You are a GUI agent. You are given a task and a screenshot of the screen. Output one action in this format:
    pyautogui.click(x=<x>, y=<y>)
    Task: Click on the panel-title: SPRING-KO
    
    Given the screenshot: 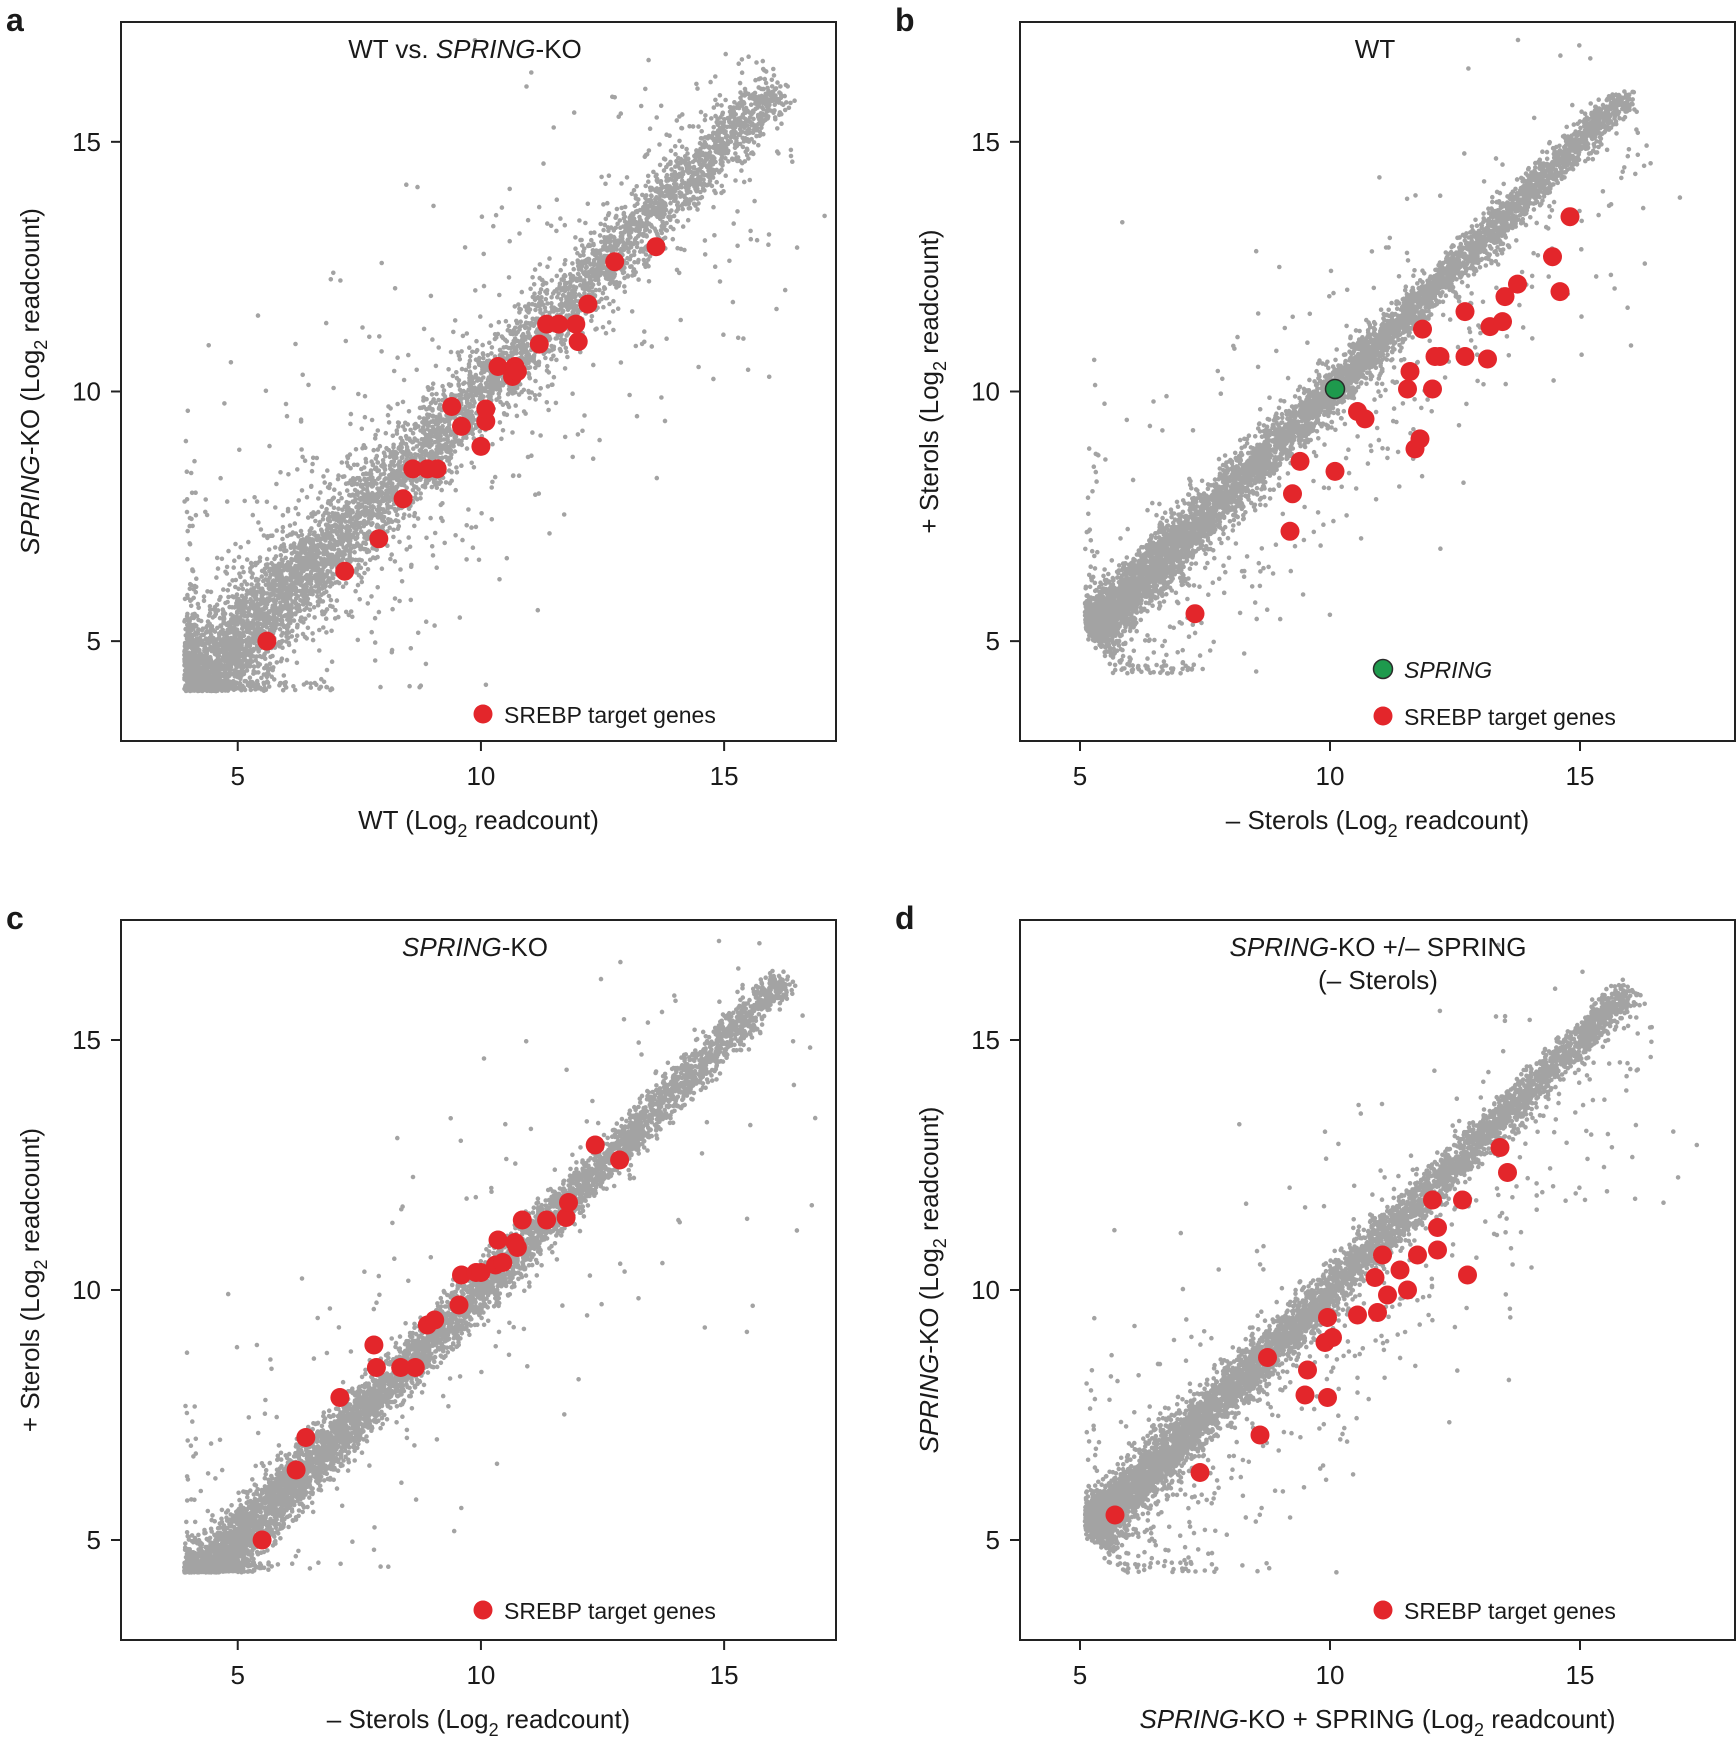 What is the action you would take?
    pyautogui.click(x=475, y=947)
    